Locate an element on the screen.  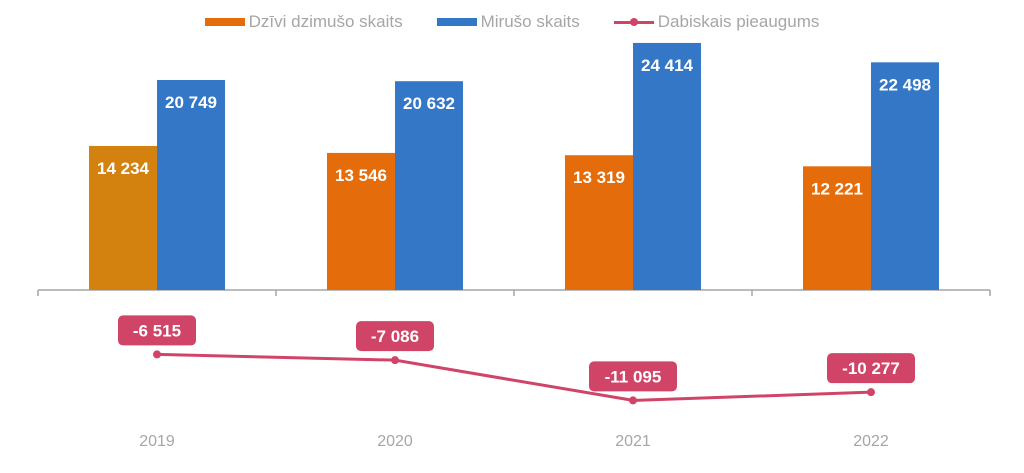
bar-data-label: 22 498 is located at coordinates (905, 84).